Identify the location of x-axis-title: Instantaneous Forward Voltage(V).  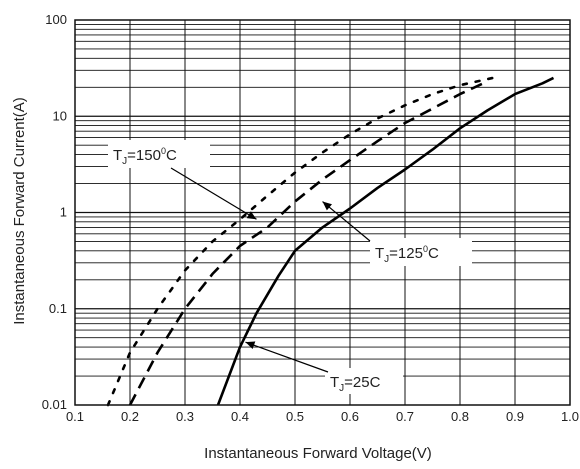
(318, 453).